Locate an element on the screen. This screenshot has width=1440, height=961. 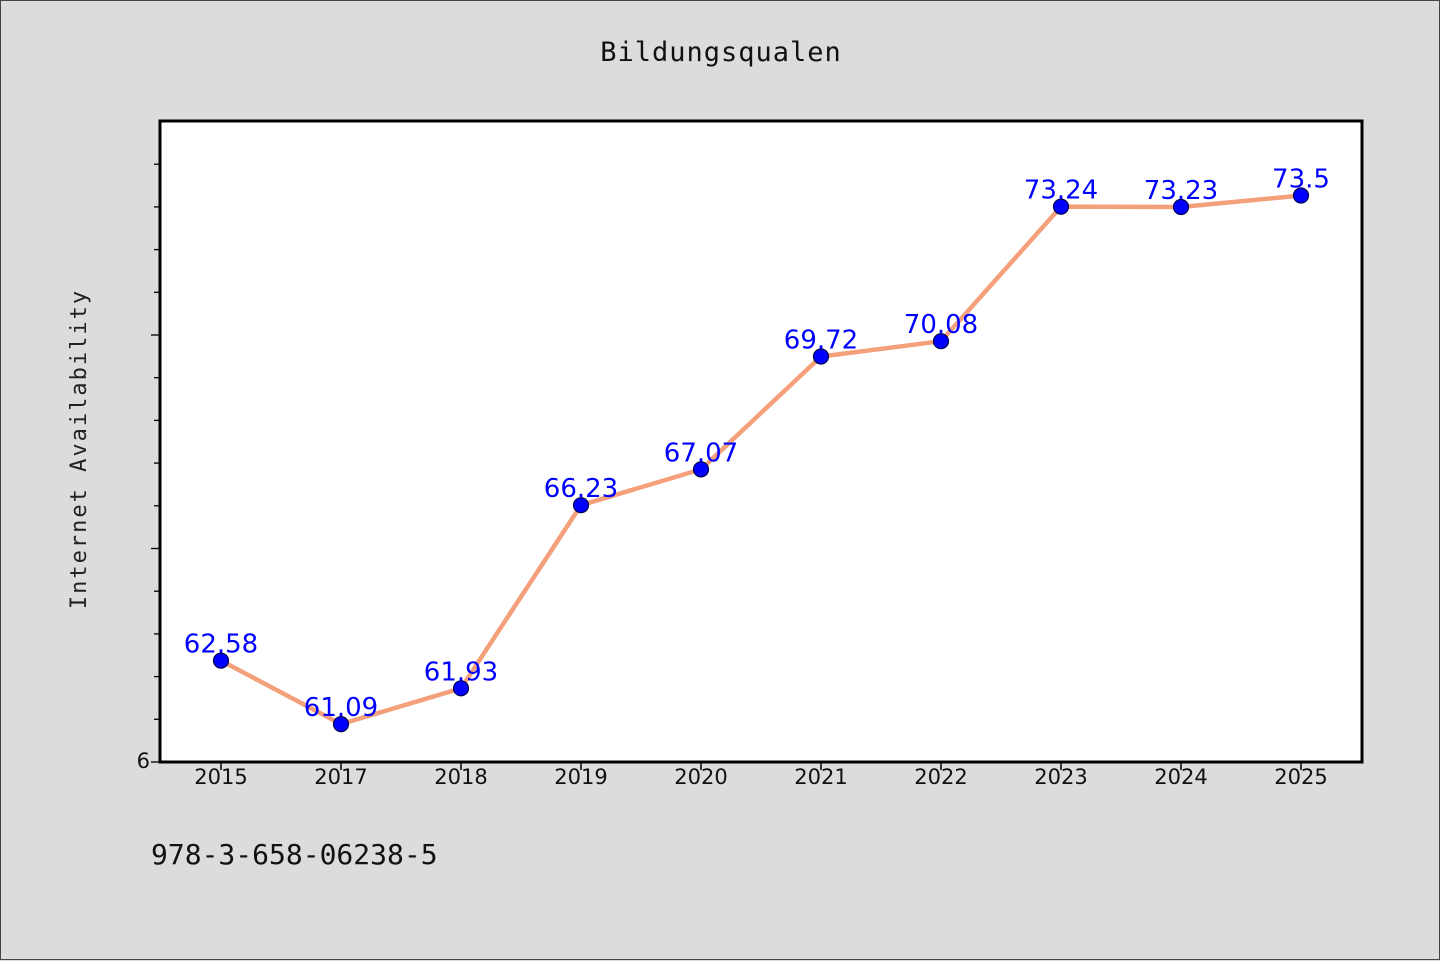
data-label: 70.08 is located at coordinates (941, 325).